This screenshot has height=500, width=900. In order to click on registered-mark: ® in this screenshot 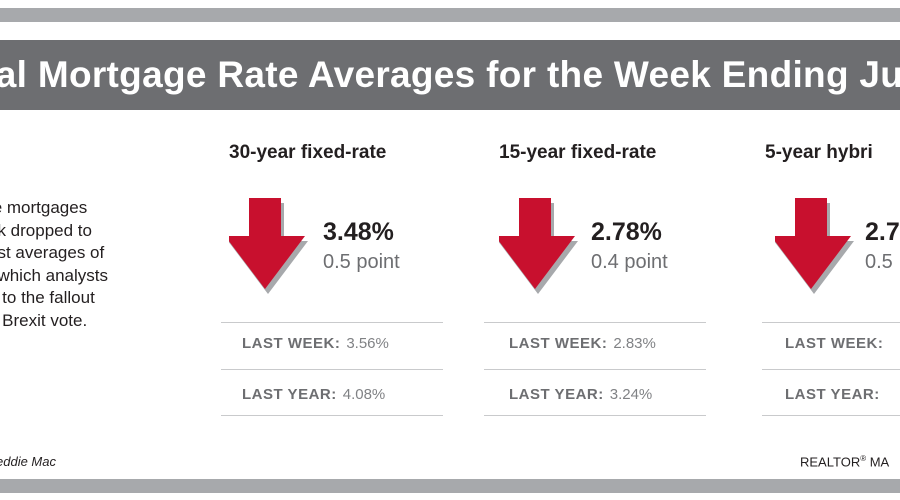, I will do `click(863, 458)`.